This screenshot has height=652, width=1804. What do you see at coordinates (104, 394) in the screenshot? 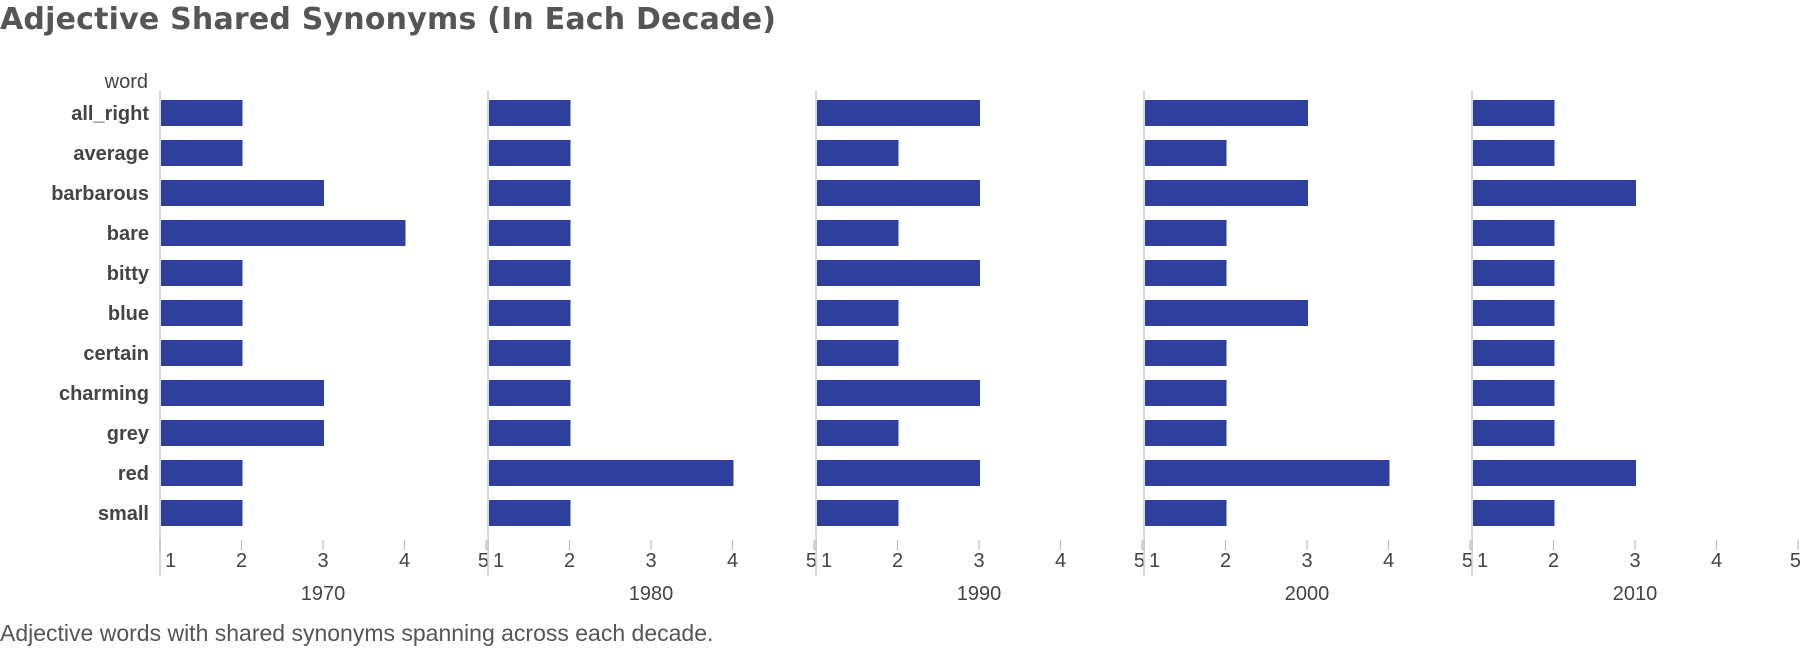
I see `category-label-charming: charming` at bounding box center [104, 394].